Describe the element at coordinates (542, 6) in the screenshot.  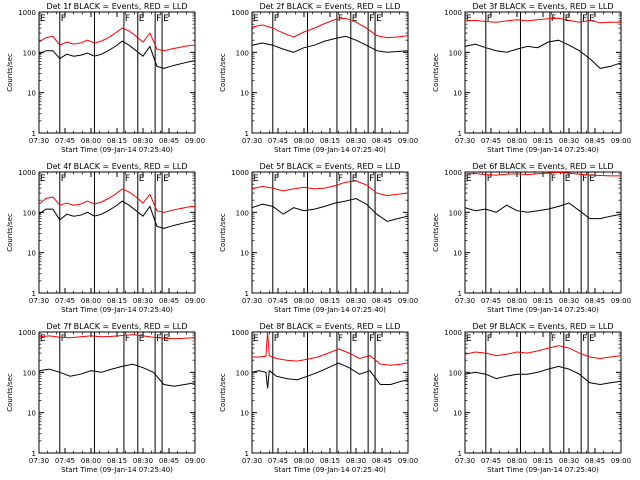
I see `chart-title: Det 3f BLACK = Events, RED = LLD` at that location.